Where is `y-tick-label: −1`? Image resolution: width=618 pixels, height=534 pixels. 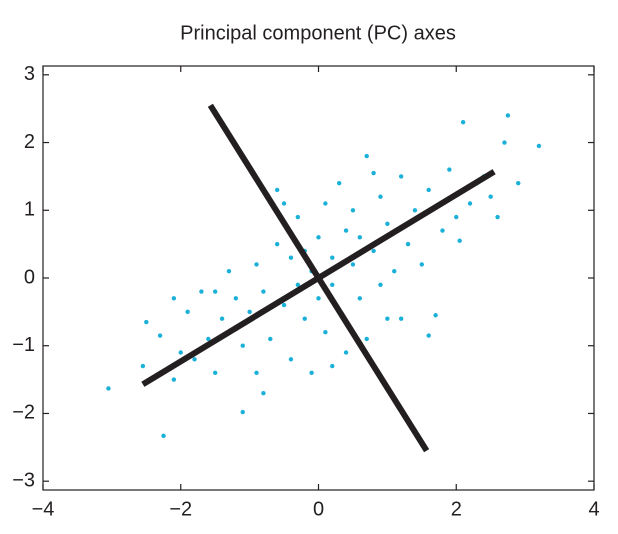
y-tick-label: −1 is located at coordinates (23, 345).